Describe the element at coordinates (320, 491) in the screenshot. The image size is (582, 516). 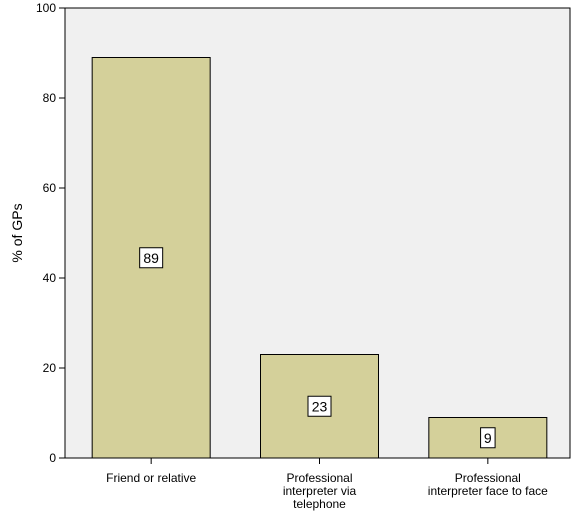
I see `x-tick-label: Professional interpreter via telephone` at that location.